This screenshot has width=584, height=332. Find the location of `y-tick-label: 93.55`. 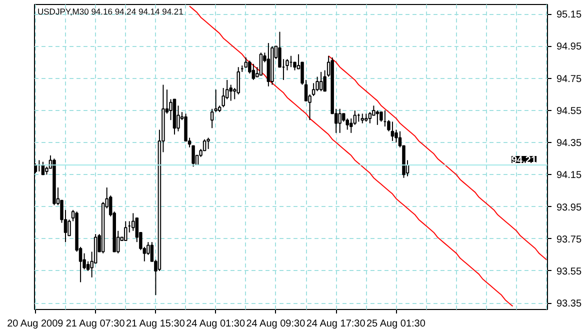

y-tick-label: 93.55 is located at coordinates (569, 272).